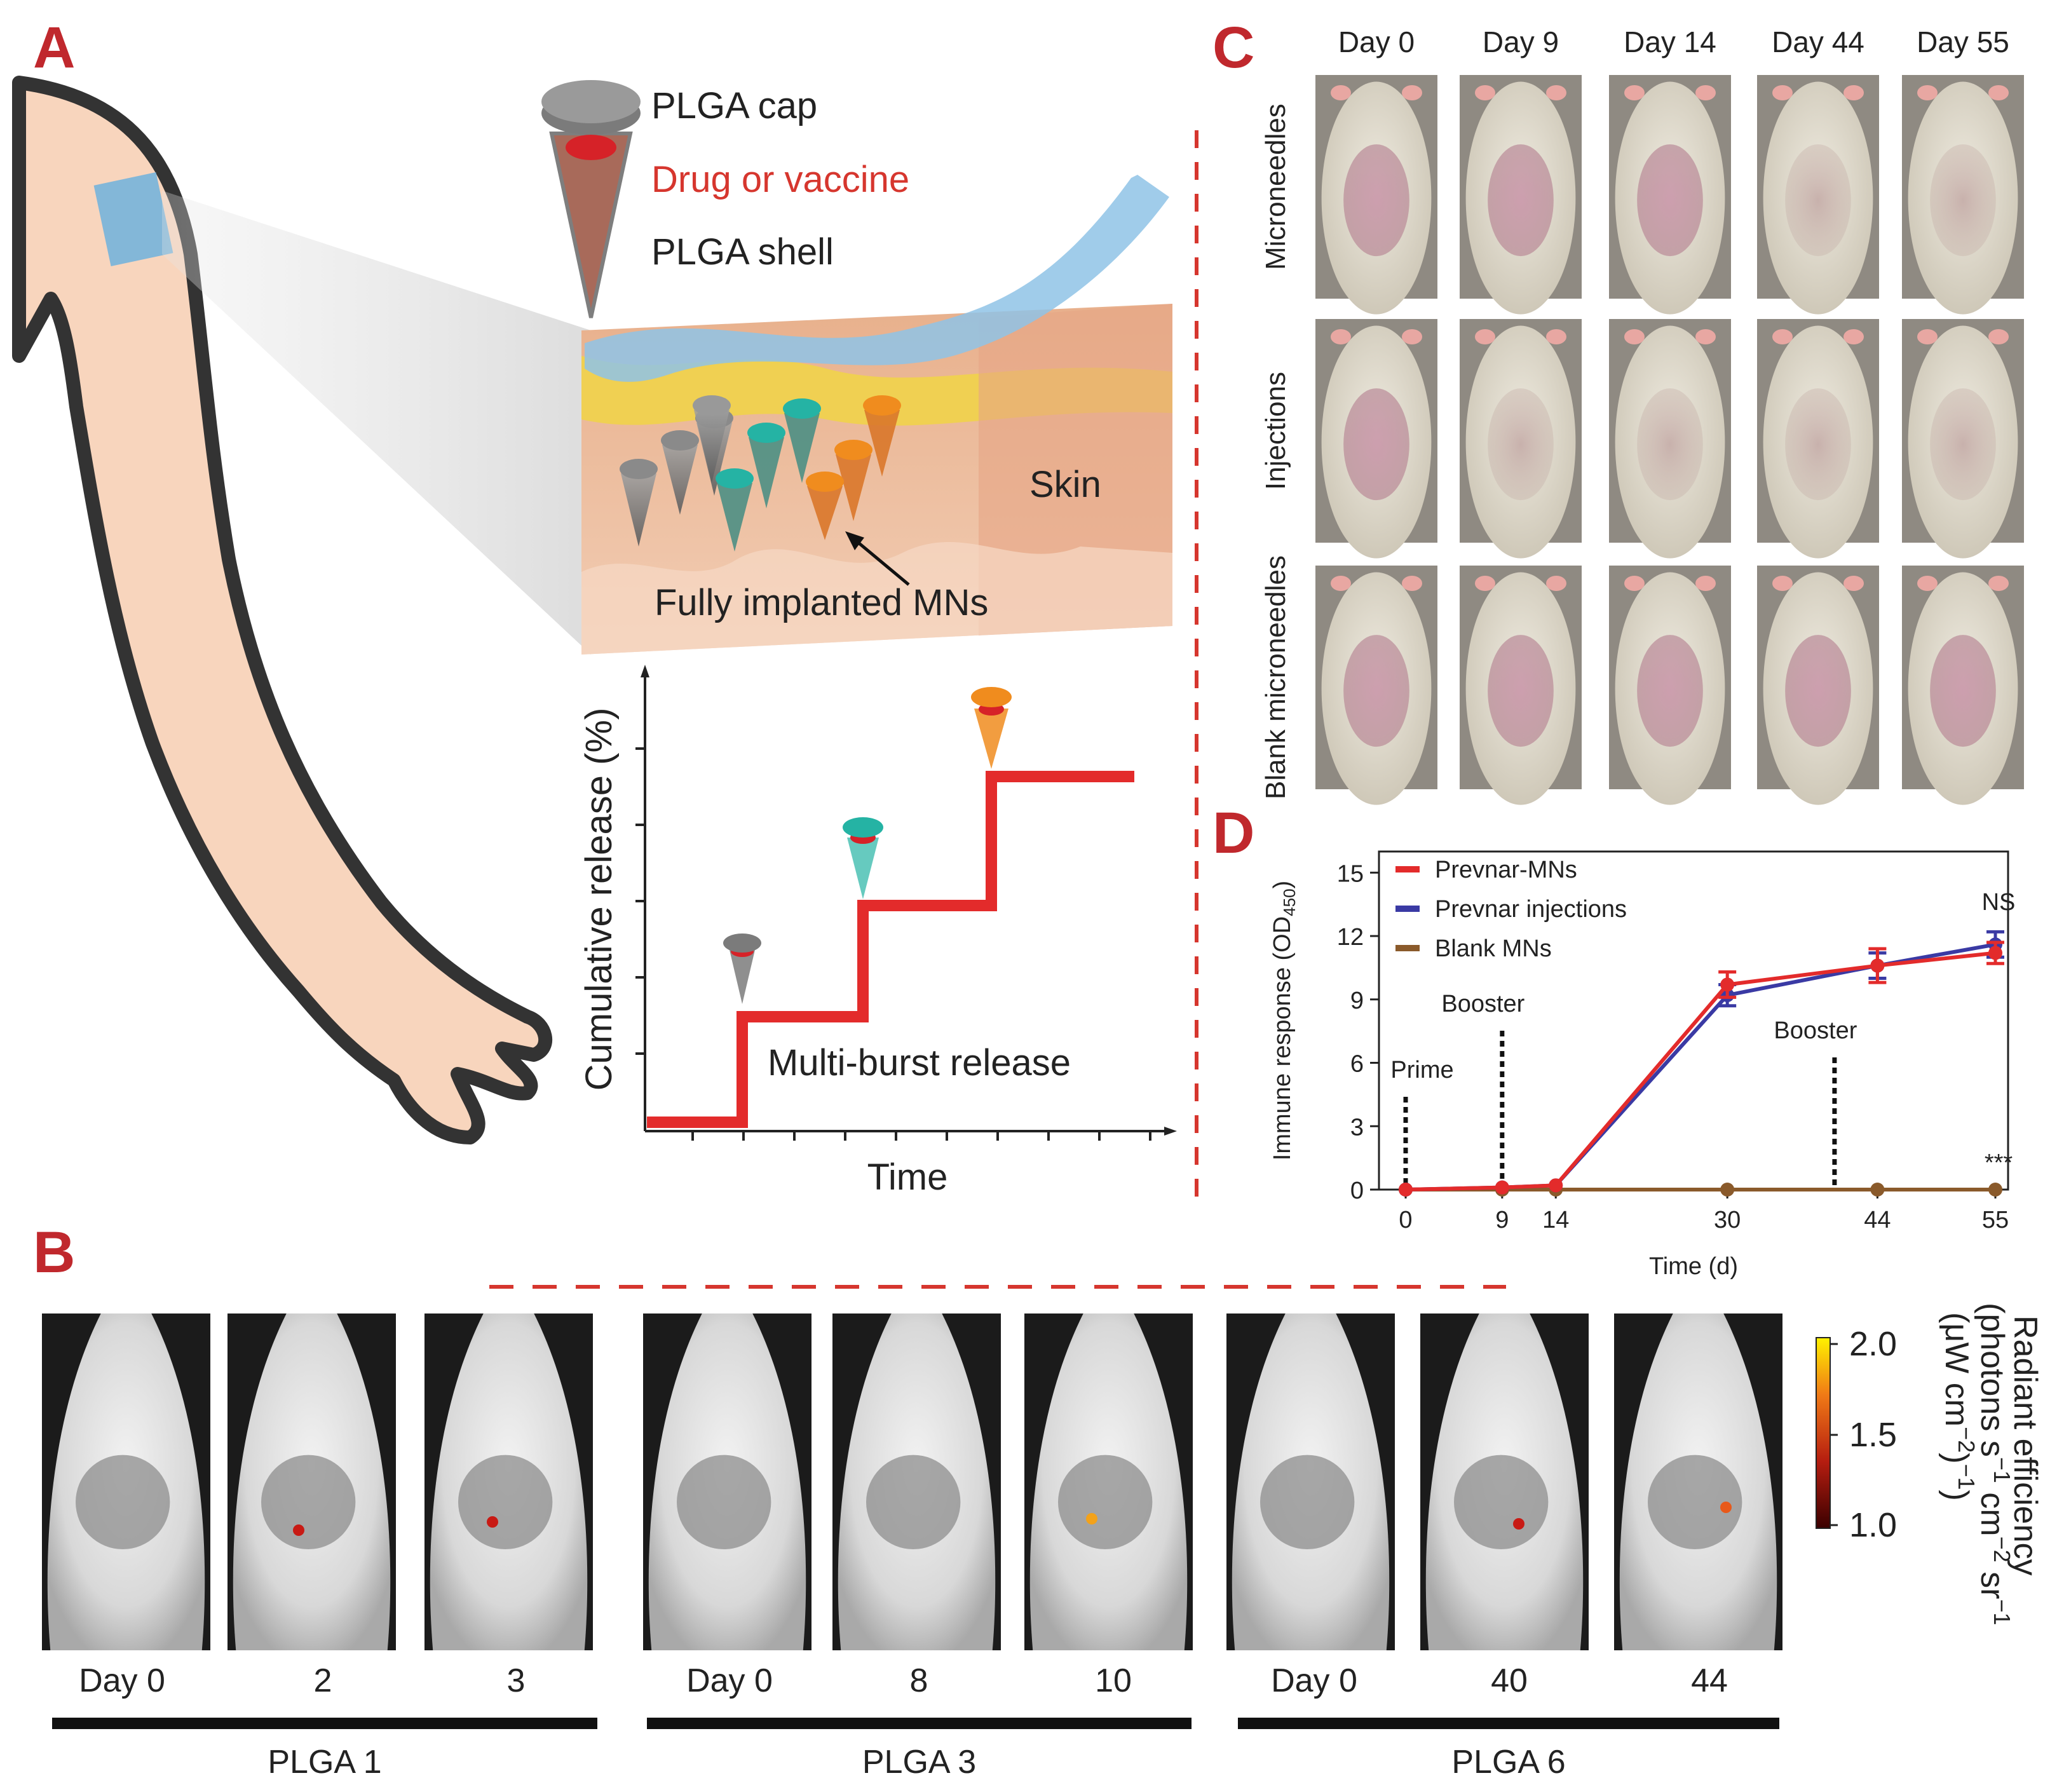  What do you see at coordinates (919, 1762) in the screenshot?
I see `group-label: PLGA 3` at bounding box center [919, 1762].